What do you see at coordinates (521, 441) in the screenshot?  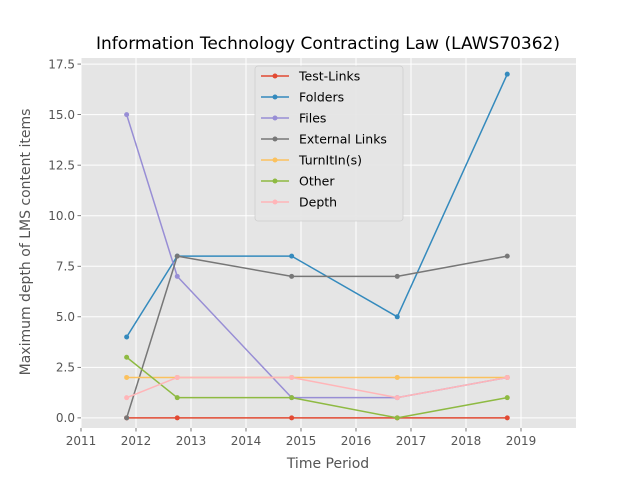 I see `x-tick-label: 2019` at bounding box center [521, 441].